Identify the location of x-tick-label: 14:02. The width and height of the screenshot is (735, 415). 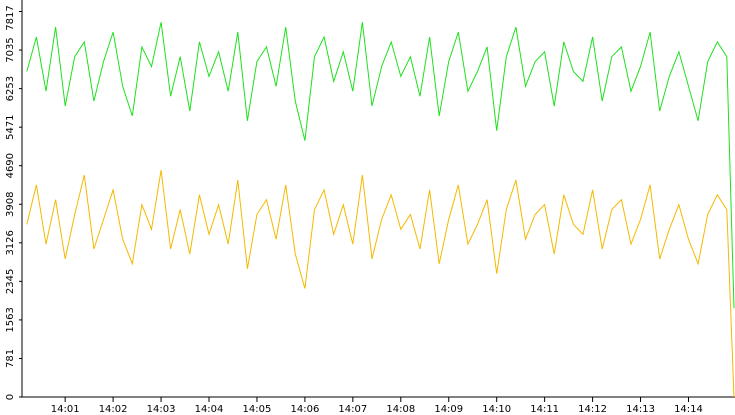
(113, 409).